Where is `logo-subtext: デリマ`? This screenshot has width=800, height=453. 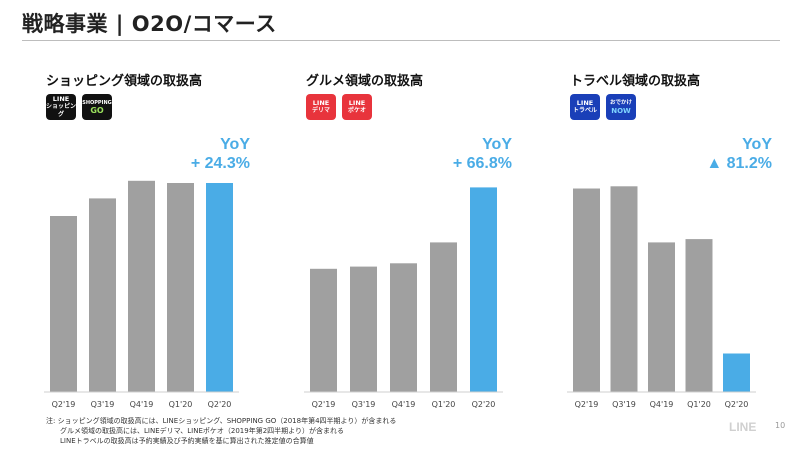
logo-subtext: デリマ is located at coordinates (320, 110).